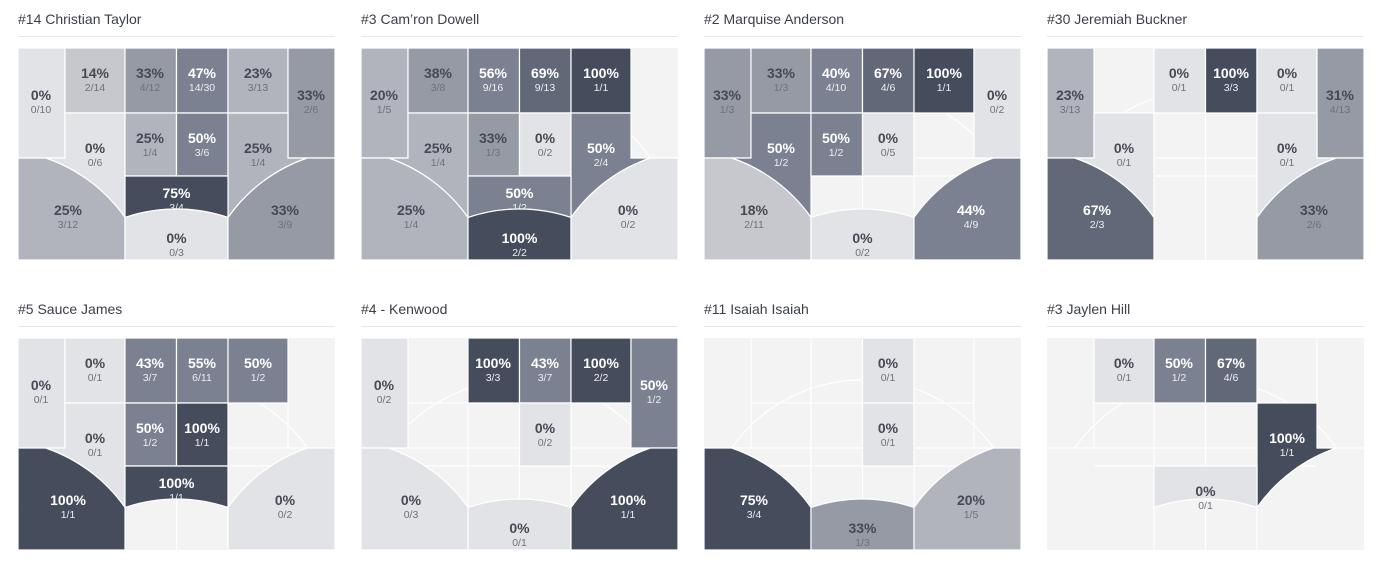 This screenshot has width=1377, height=574. Describe the element at coordinates (493, 153) in the screenshot. I see `zone-made-attempted: 1/3` at that location.